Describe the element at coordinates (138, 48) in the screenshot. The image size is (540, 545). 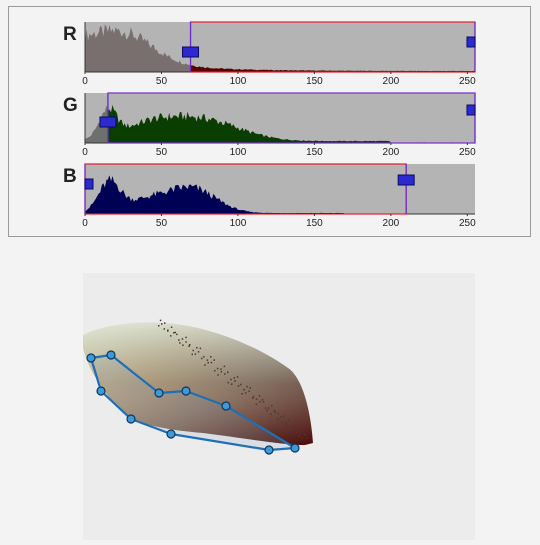
I see `histogram-excluded-bars` at that location.